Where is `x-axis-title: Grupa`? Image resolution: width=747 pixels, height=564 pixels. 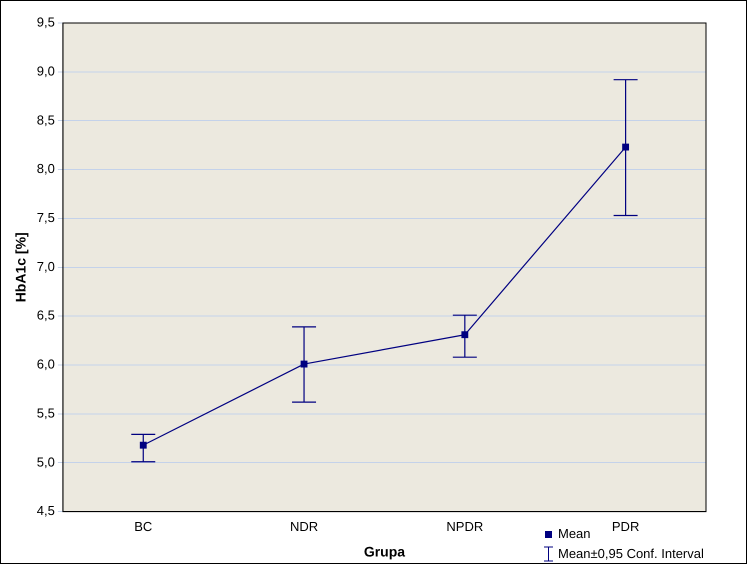 x-axis-title: Grupa is located at coordinates (385, 551).